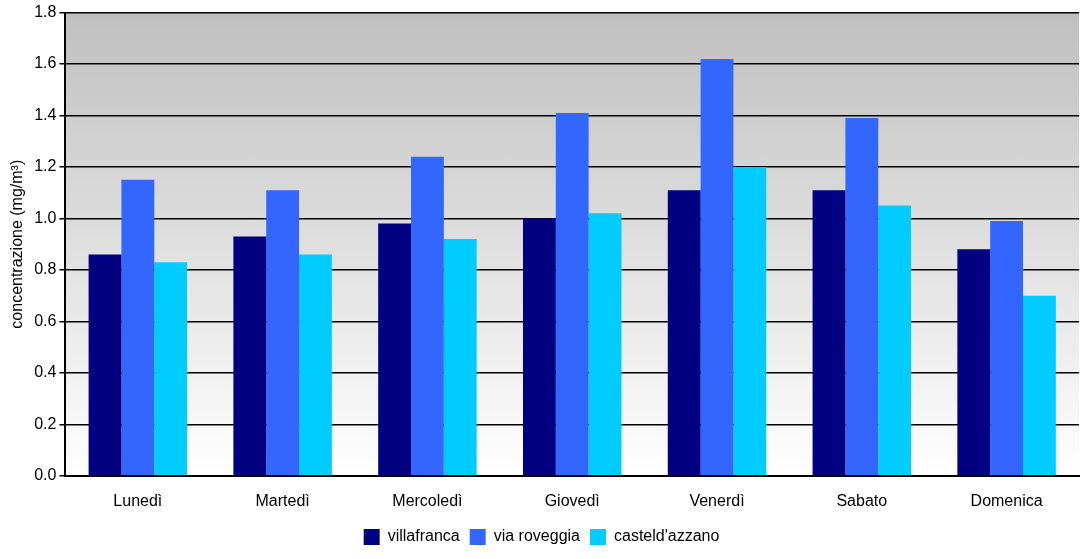 This screenshot has height=559, width=1083. What do you see at coordinates (717, 500) in the screenshot?
I see `x-tick-label: Venerdì` at bounding box center [717, 500].